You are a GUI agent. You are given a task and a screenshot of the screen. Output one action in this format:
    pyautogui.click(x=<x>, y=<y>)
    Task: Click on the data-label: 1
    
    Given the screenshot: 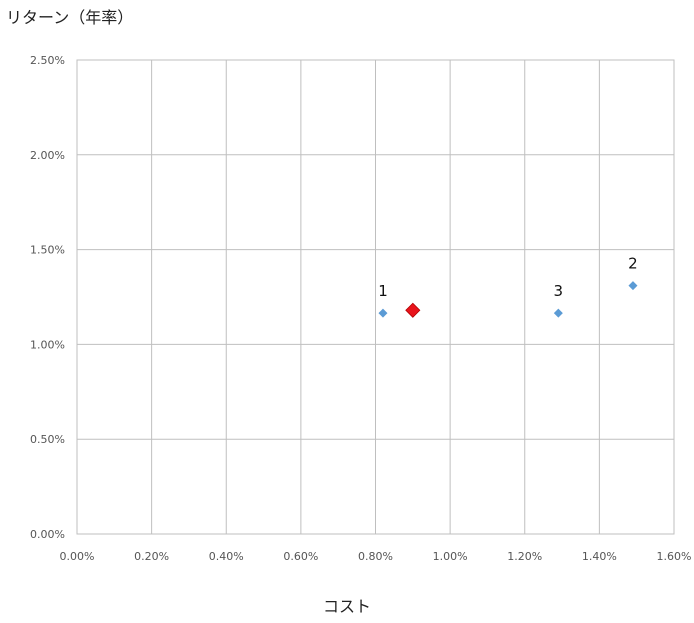 What is the action you would take?
    pyautogui.click(x=383, y=291)
    